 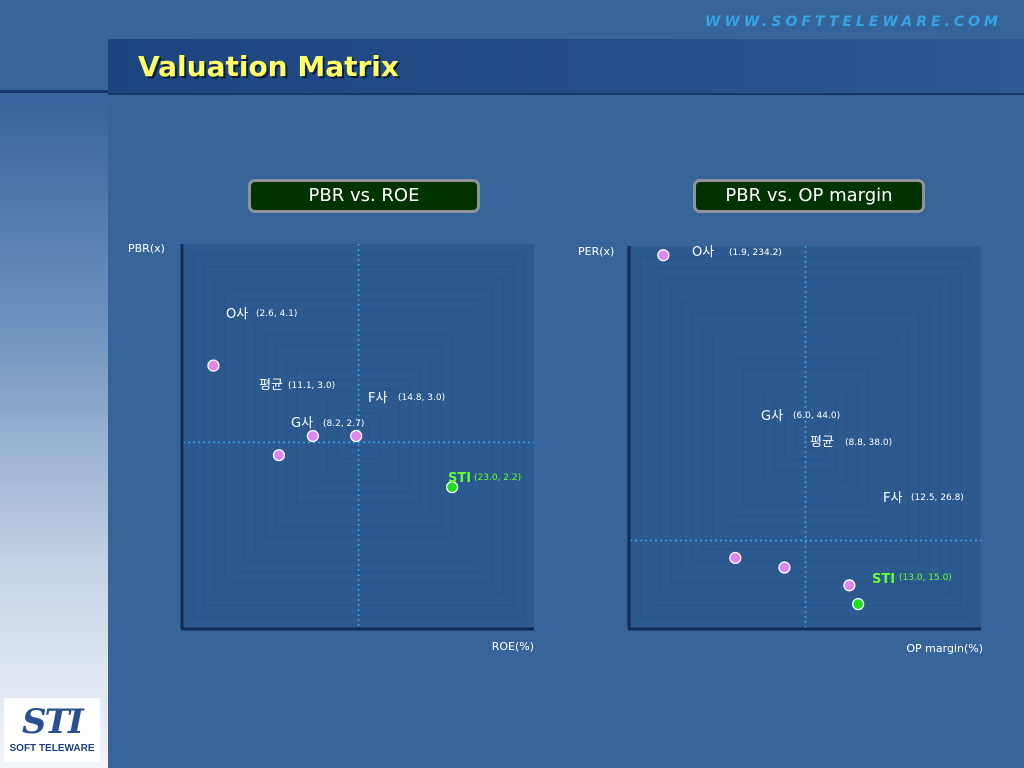 What do you see at coordinates (146, 248) in the screenshot?
I see `y-axis-label: PBR(x)` at bounding box center [146, 248].